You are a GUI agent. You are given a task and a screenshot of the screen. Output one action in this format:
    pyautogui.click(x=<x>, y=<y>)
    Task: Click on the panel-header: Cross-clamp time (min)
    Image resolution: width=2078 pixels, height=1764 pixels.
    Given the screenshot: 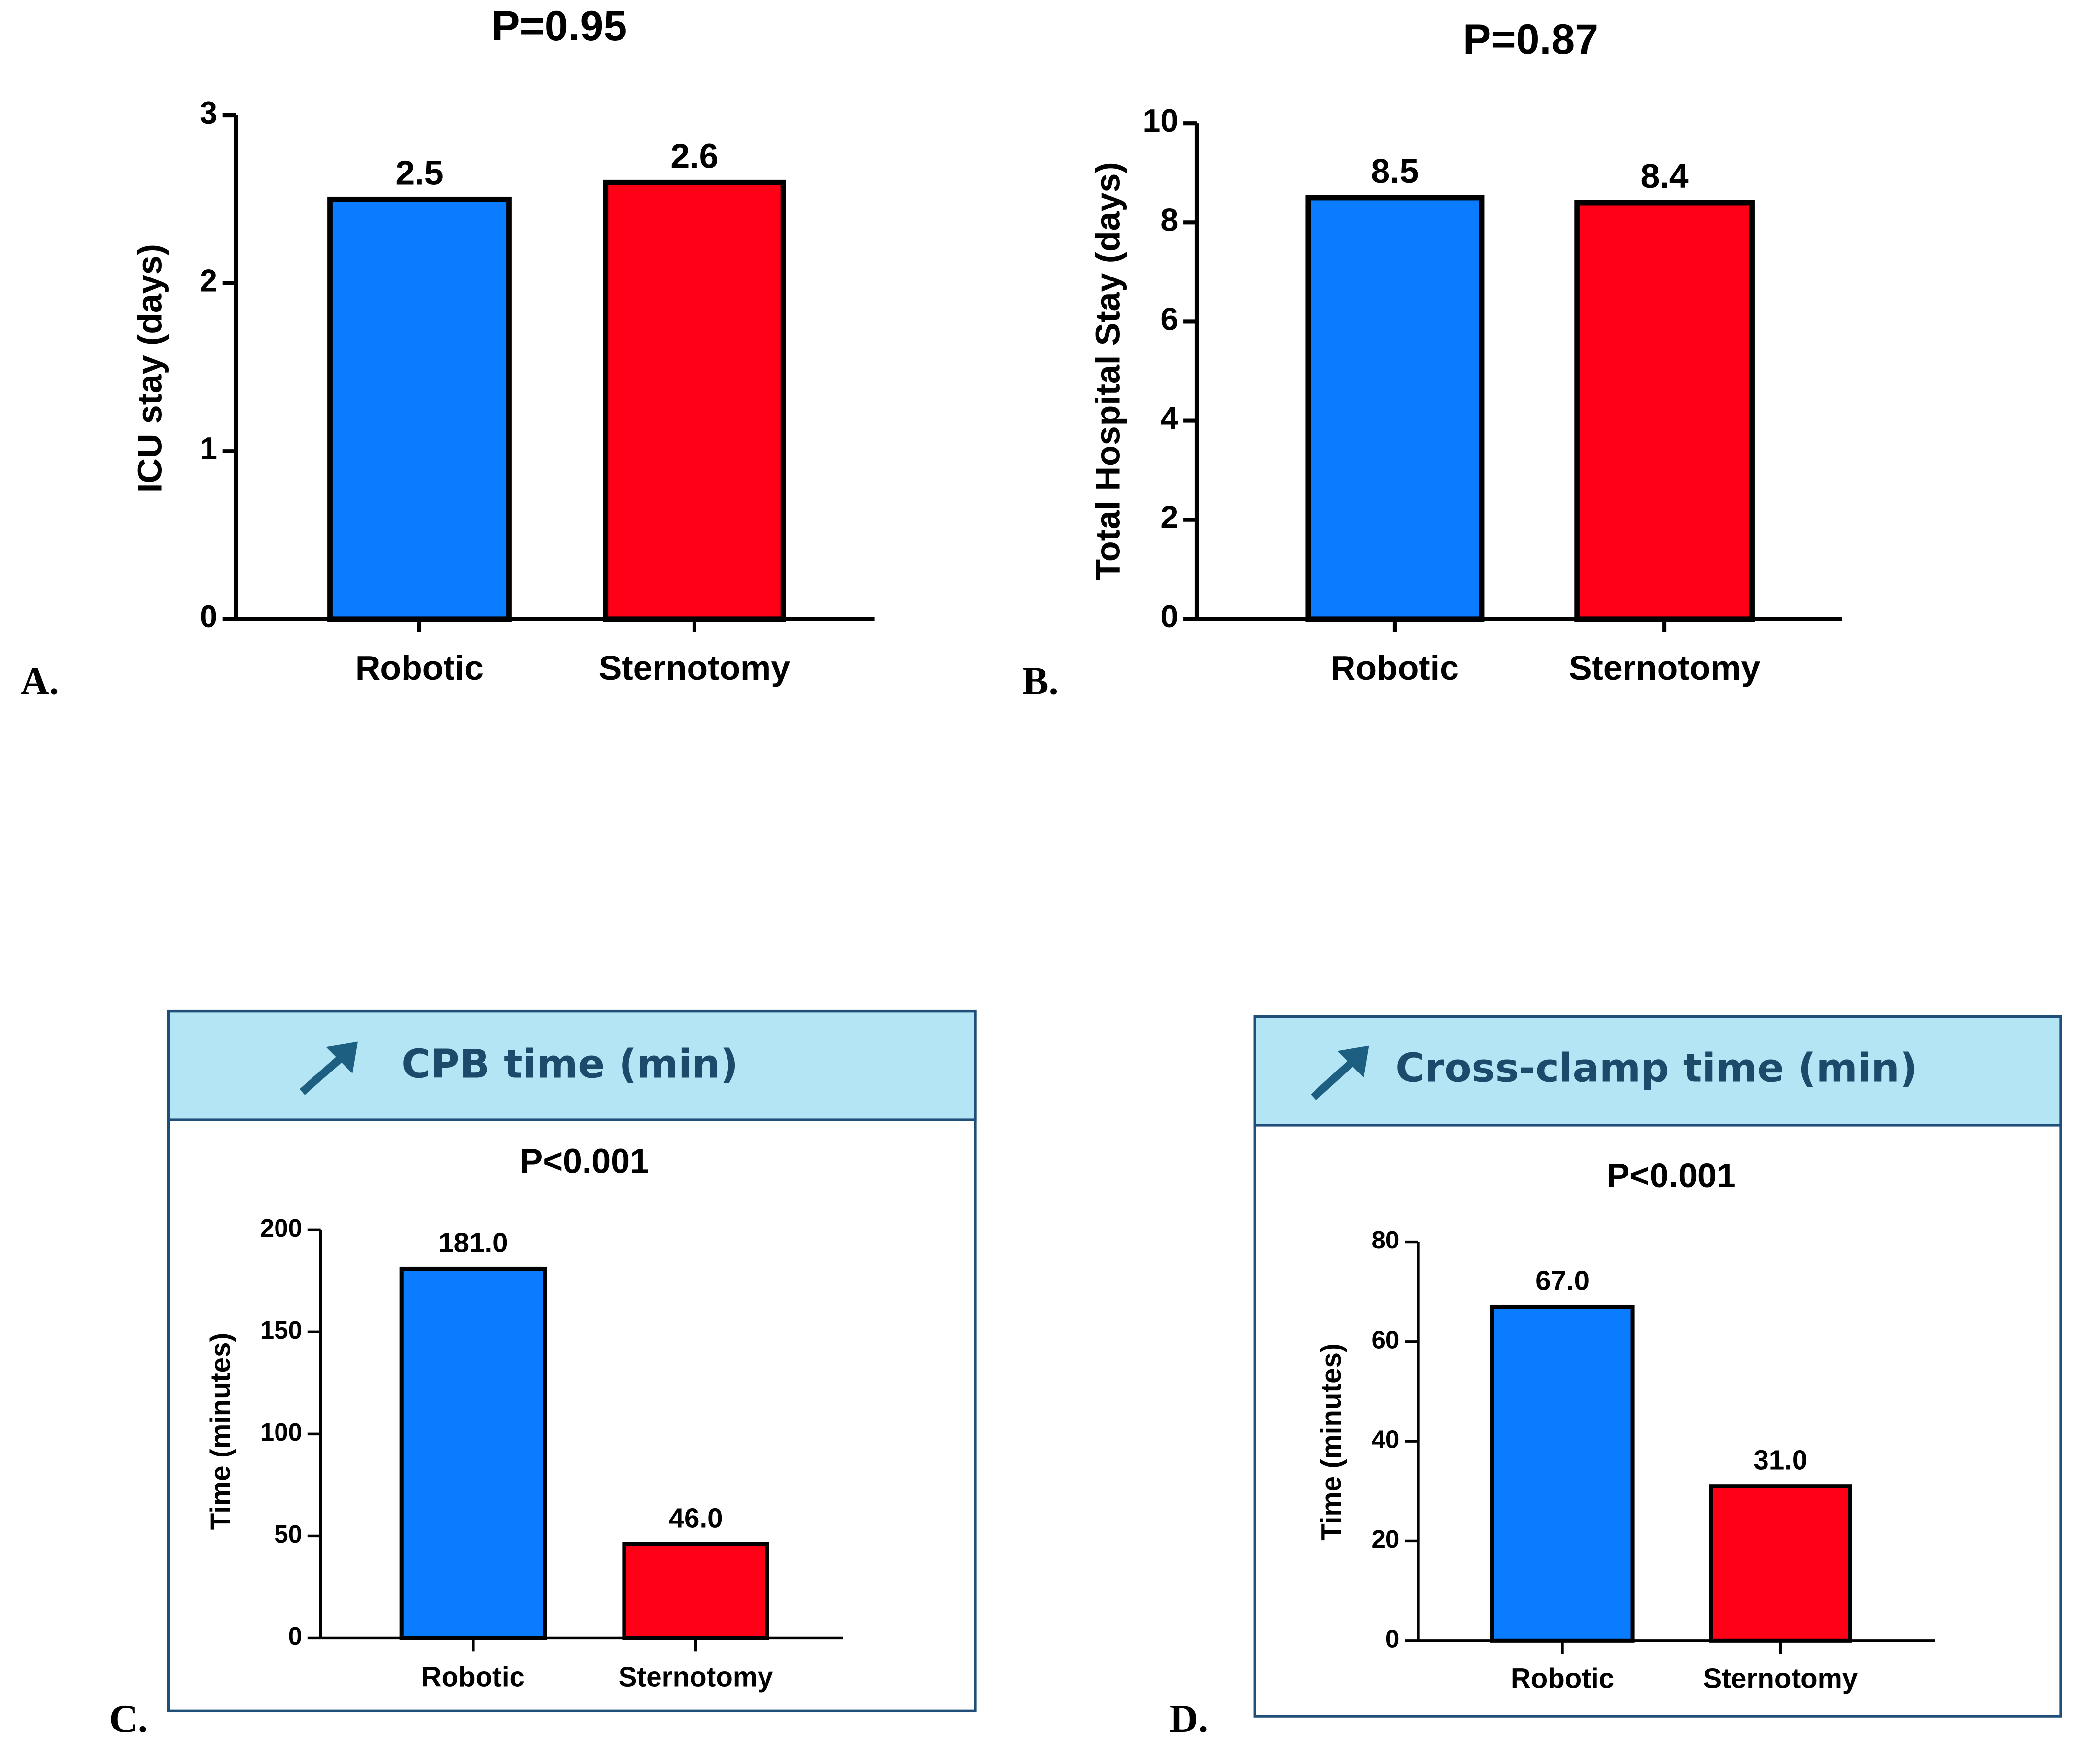 What is the action you would take?
    pyautogui.click(x=1656, y=1068)
    